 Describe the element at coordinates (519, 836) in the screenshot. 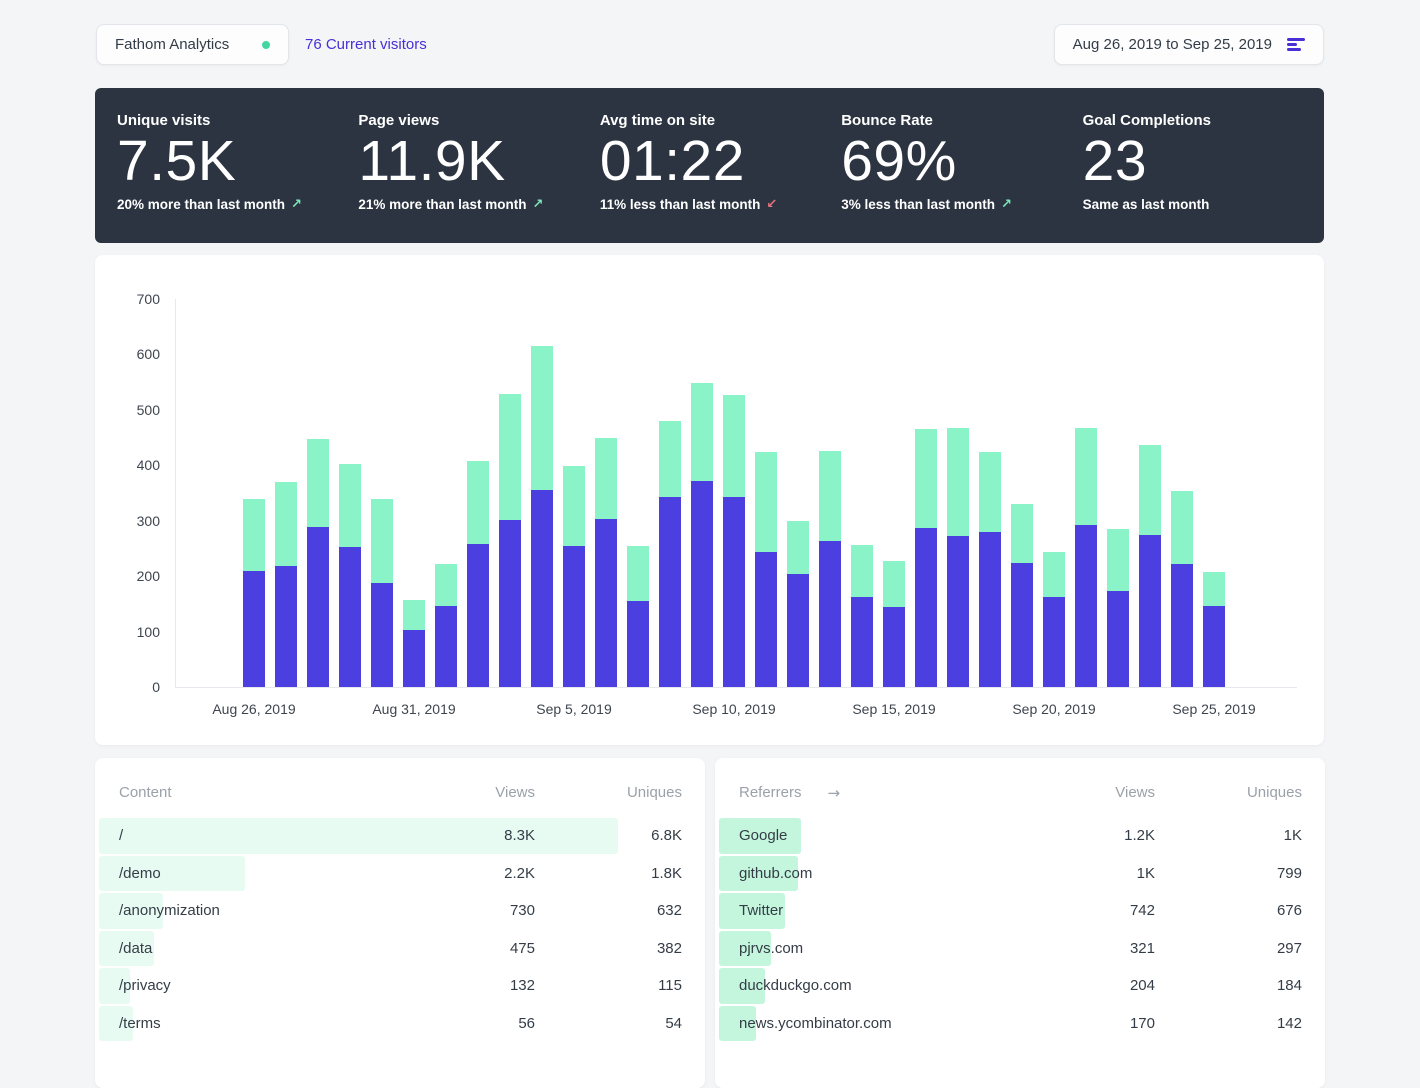

I see `row-views: 8.3K` at that location.